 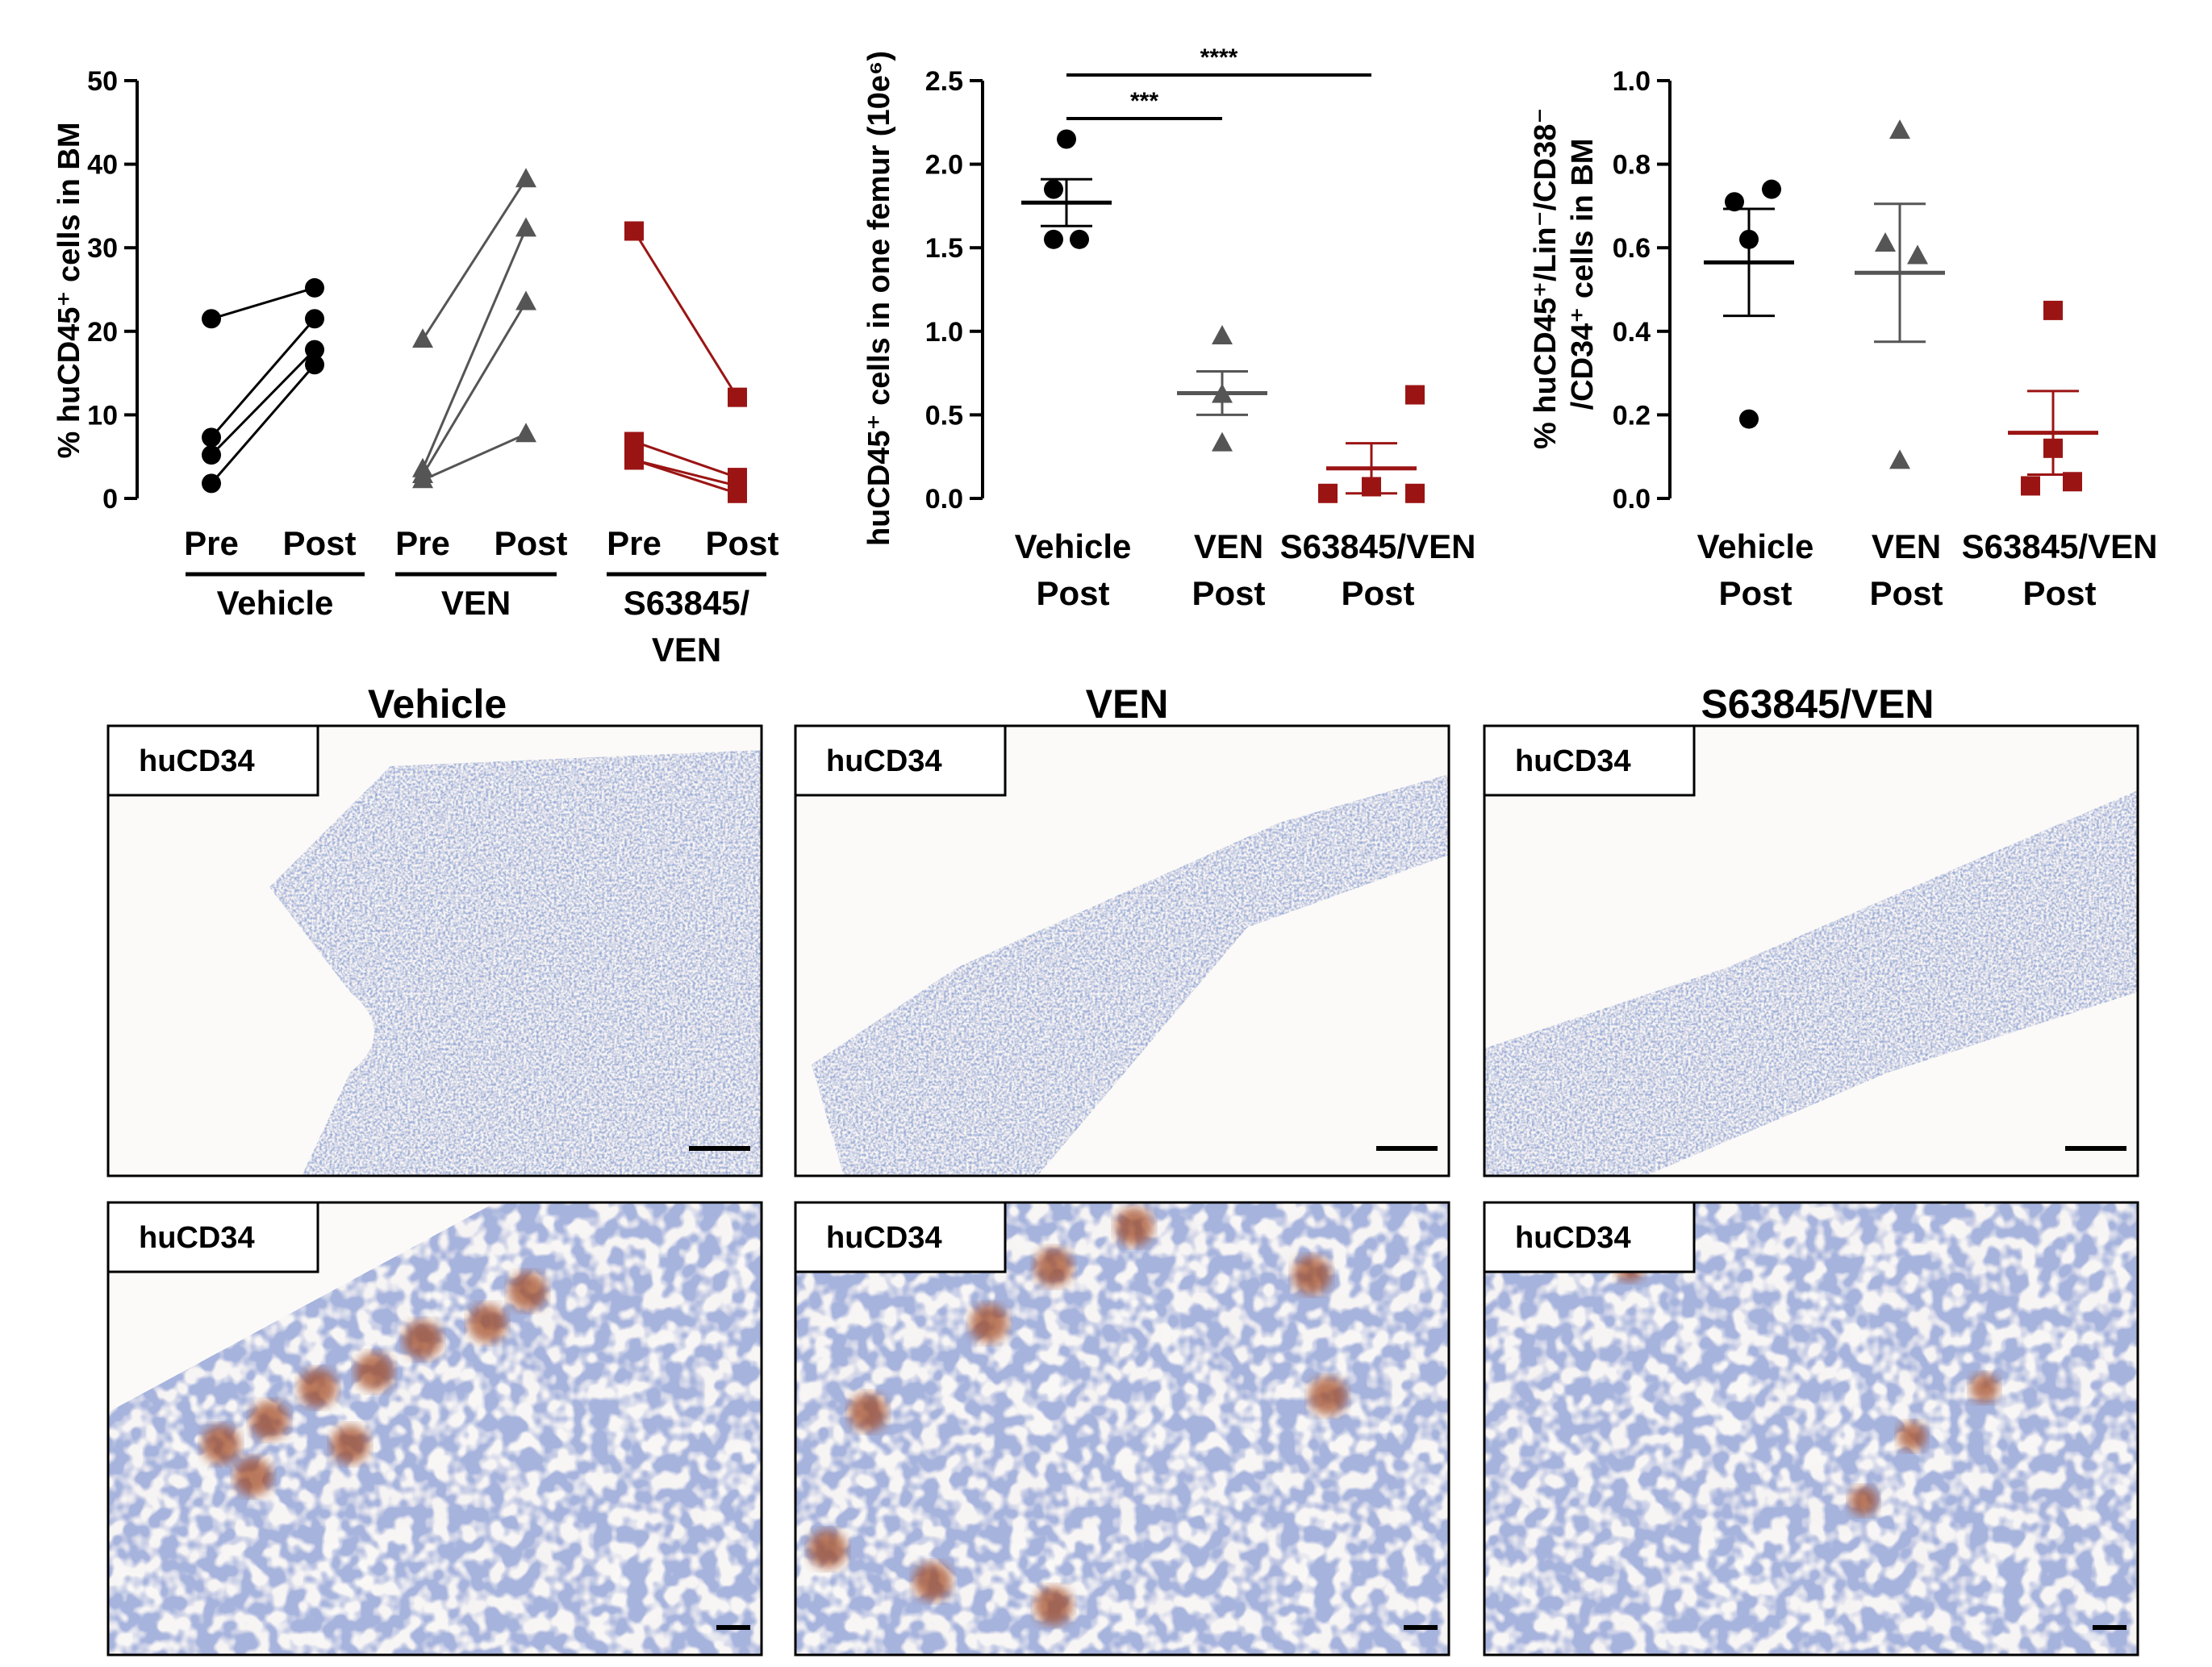 What do you see at coordinates (102, 248) in the screenshot?
I see `chart-a-y-tick-label: 30` at bounding box center [102, 248].